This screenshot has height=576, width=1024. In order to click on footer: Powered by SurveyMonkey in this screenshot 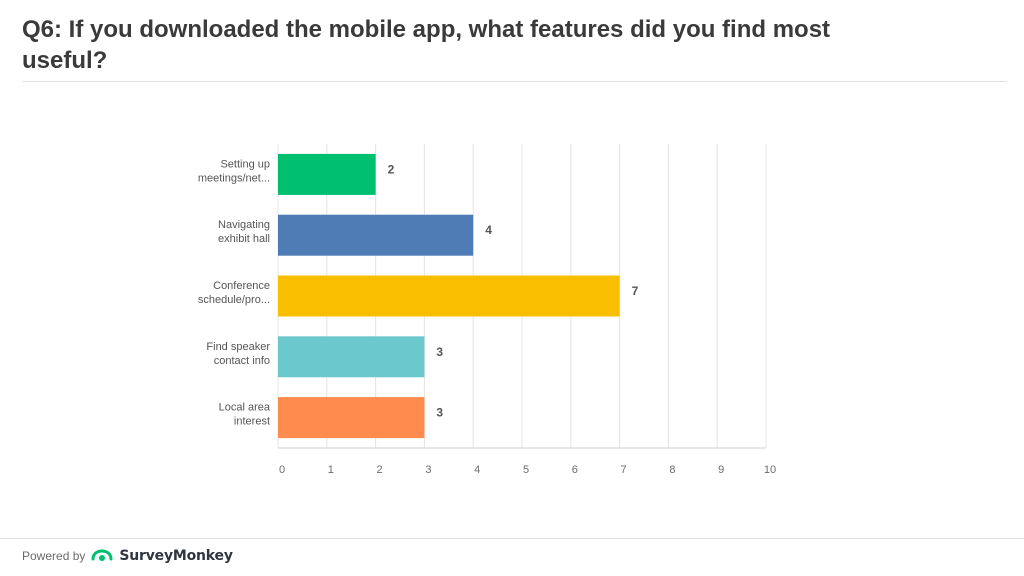, I will do `click(127, 556)`.